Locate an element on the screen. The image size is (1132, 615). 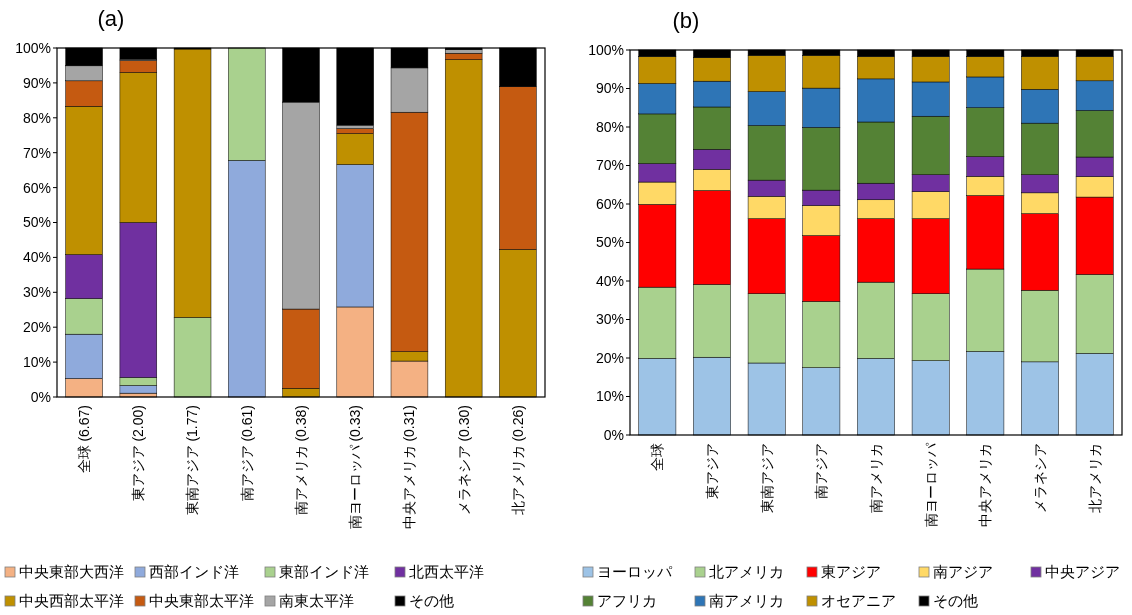
x-tick-label: 東南アジア (1.77) is located at coordinates (192, 460).